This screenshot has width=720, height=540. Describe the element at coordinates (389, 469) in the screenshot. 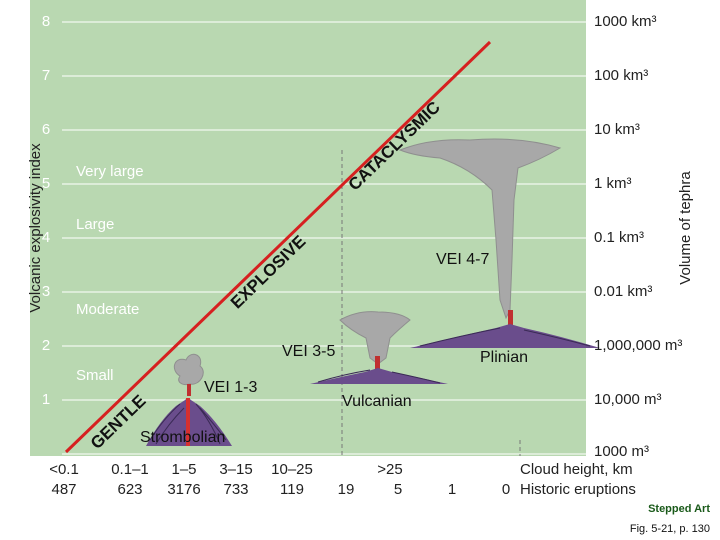

I see `cloud-tick-5: >25` at that location.